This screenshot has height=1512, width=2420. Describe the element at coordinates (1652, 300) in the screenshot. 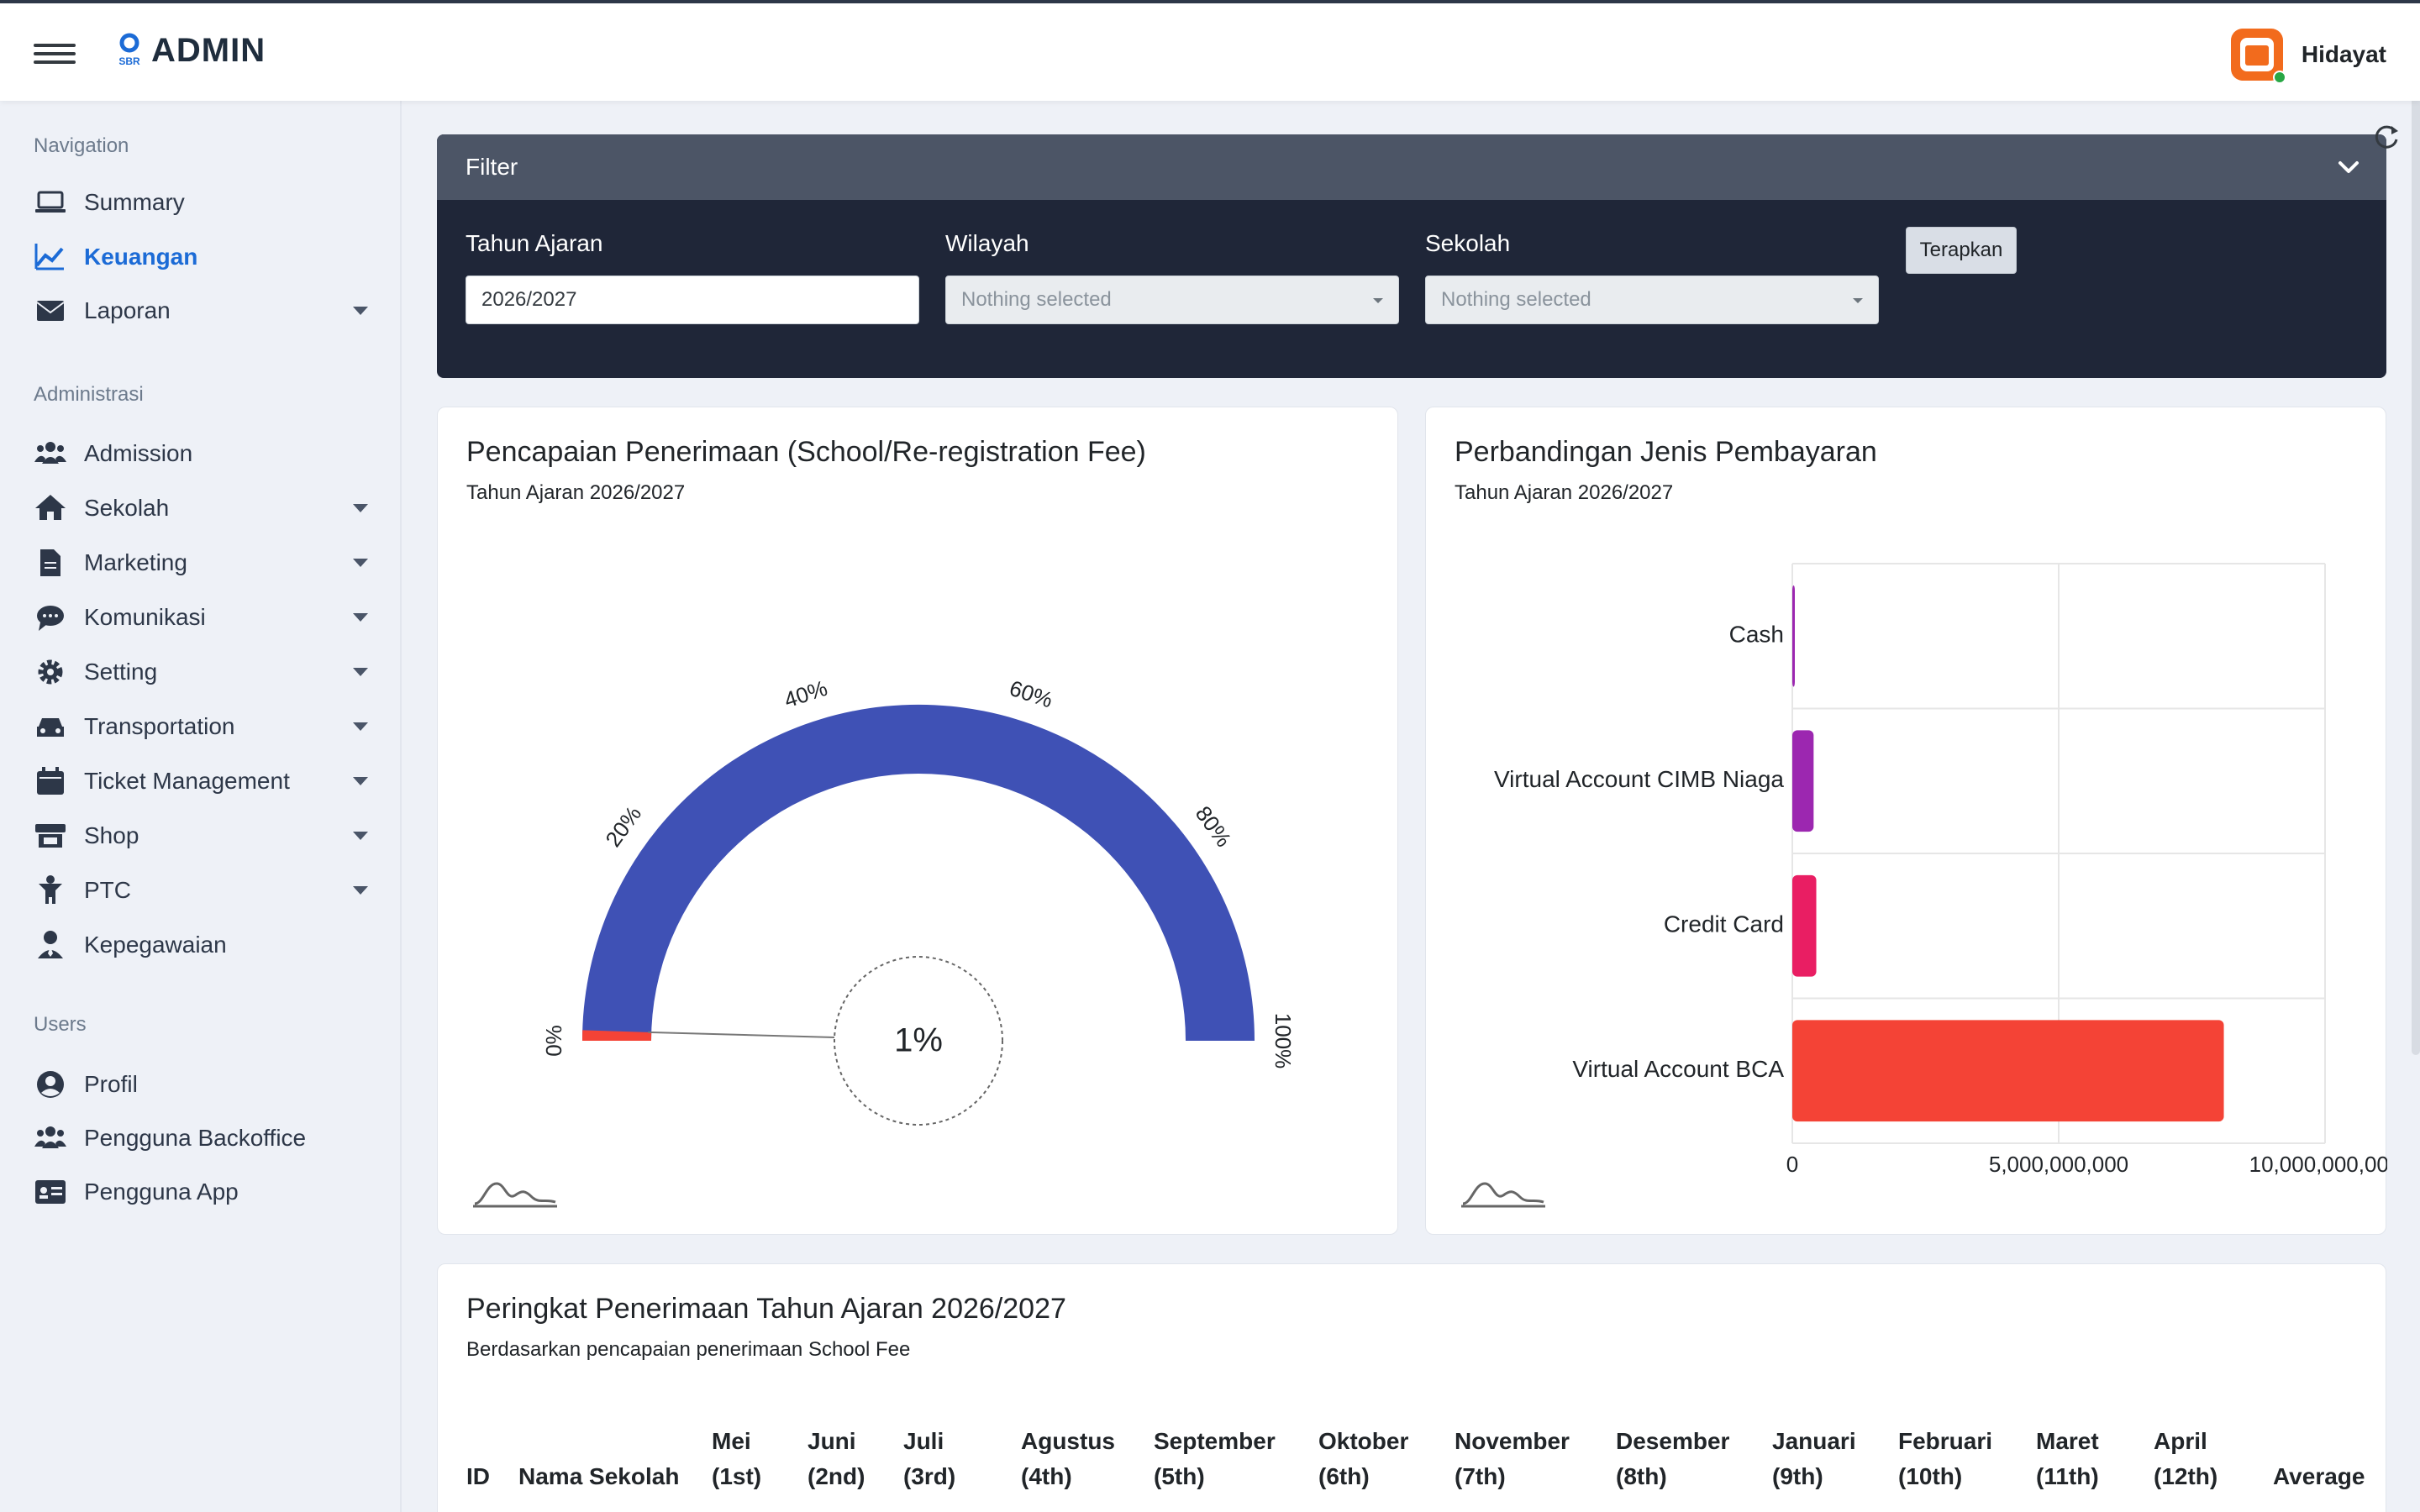

I see `sekolah-select: Nothing selected` at that location.